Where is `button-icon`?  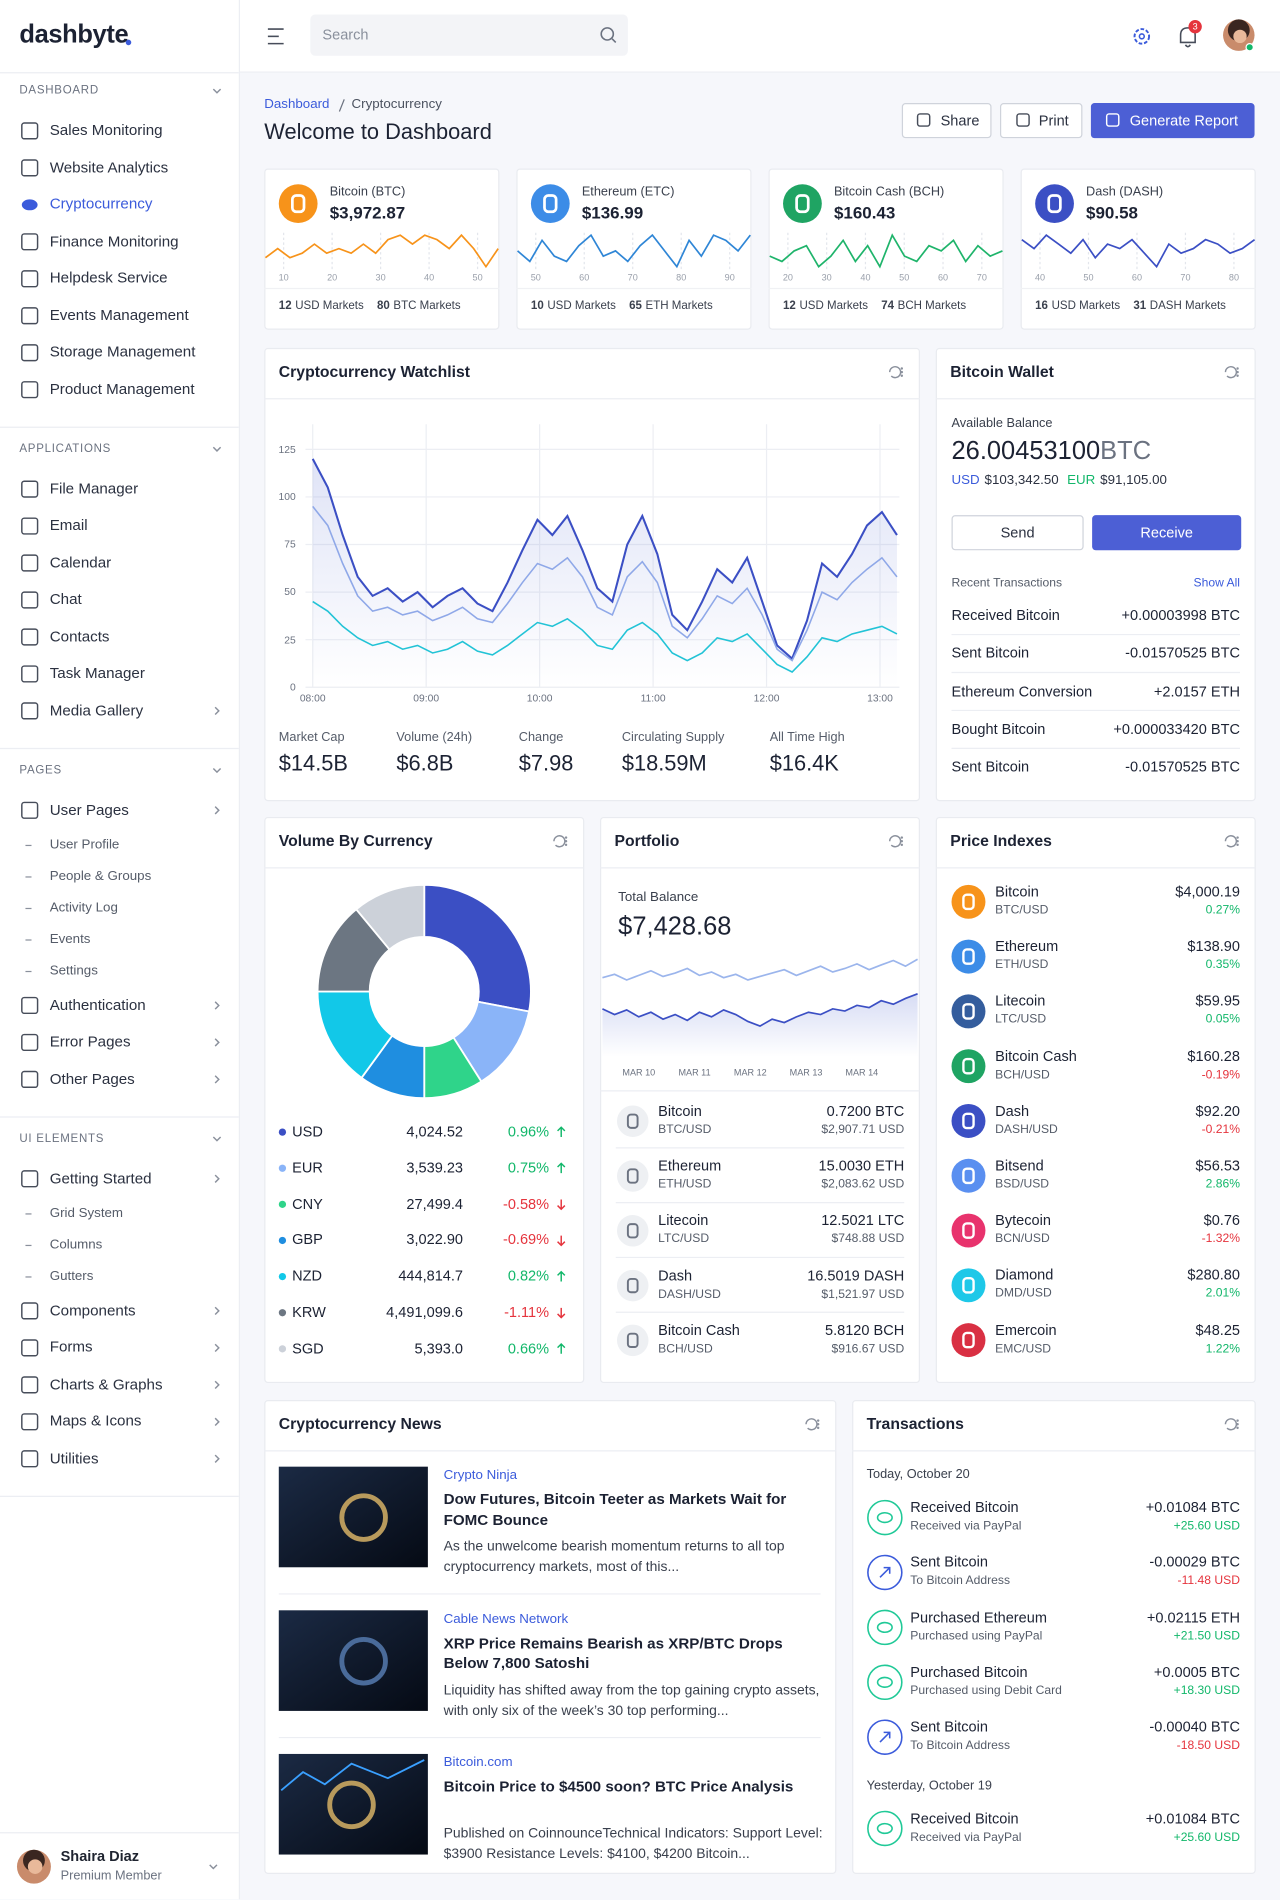 button-icon is located at coordinates (923, 120).